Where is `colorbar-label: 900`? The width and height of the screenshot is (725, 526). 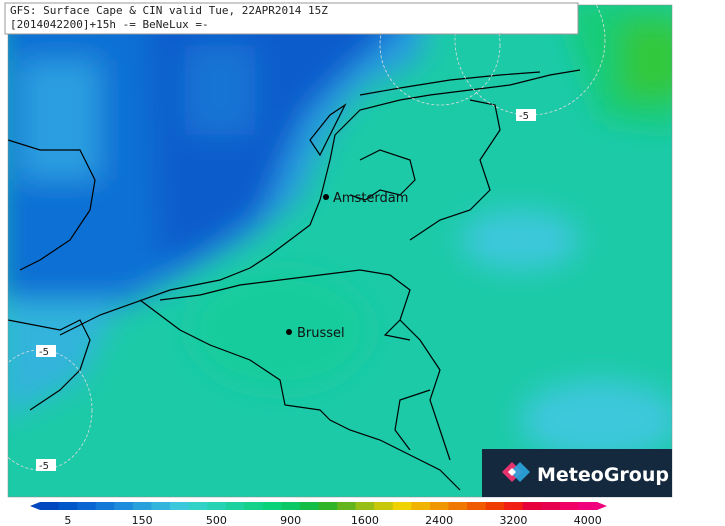
colorbar-label: 900 is located at coordinates (290, 520).